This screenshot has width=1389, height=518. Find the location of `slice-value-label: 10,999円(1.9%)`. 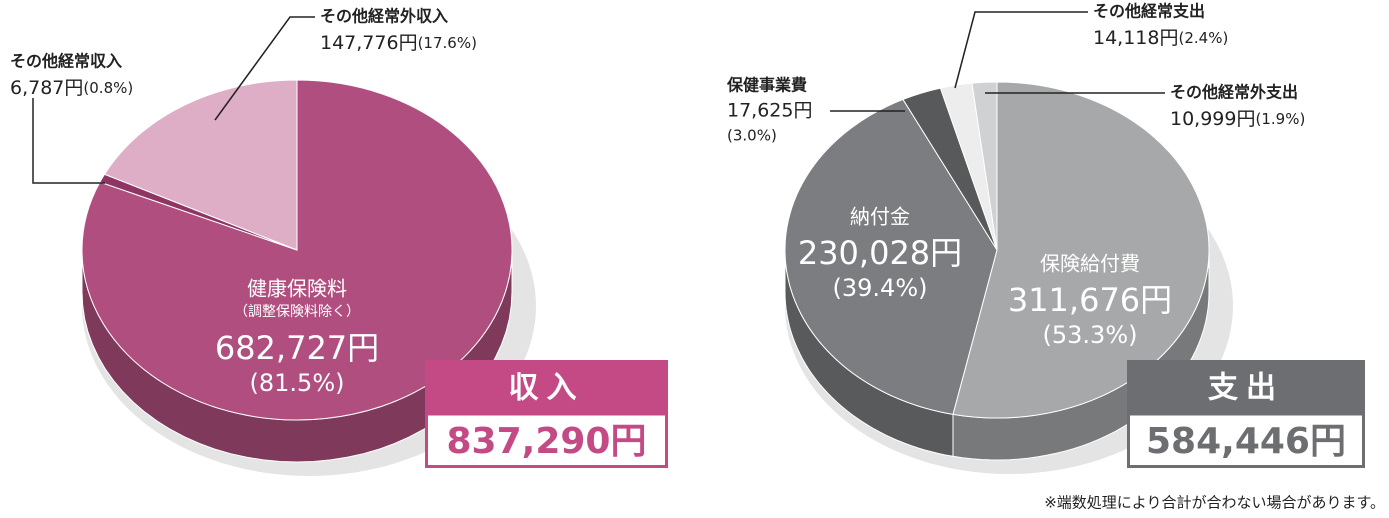

slice-value-label: 10,999円(1.9%) is located at coordinates (1237, 119).